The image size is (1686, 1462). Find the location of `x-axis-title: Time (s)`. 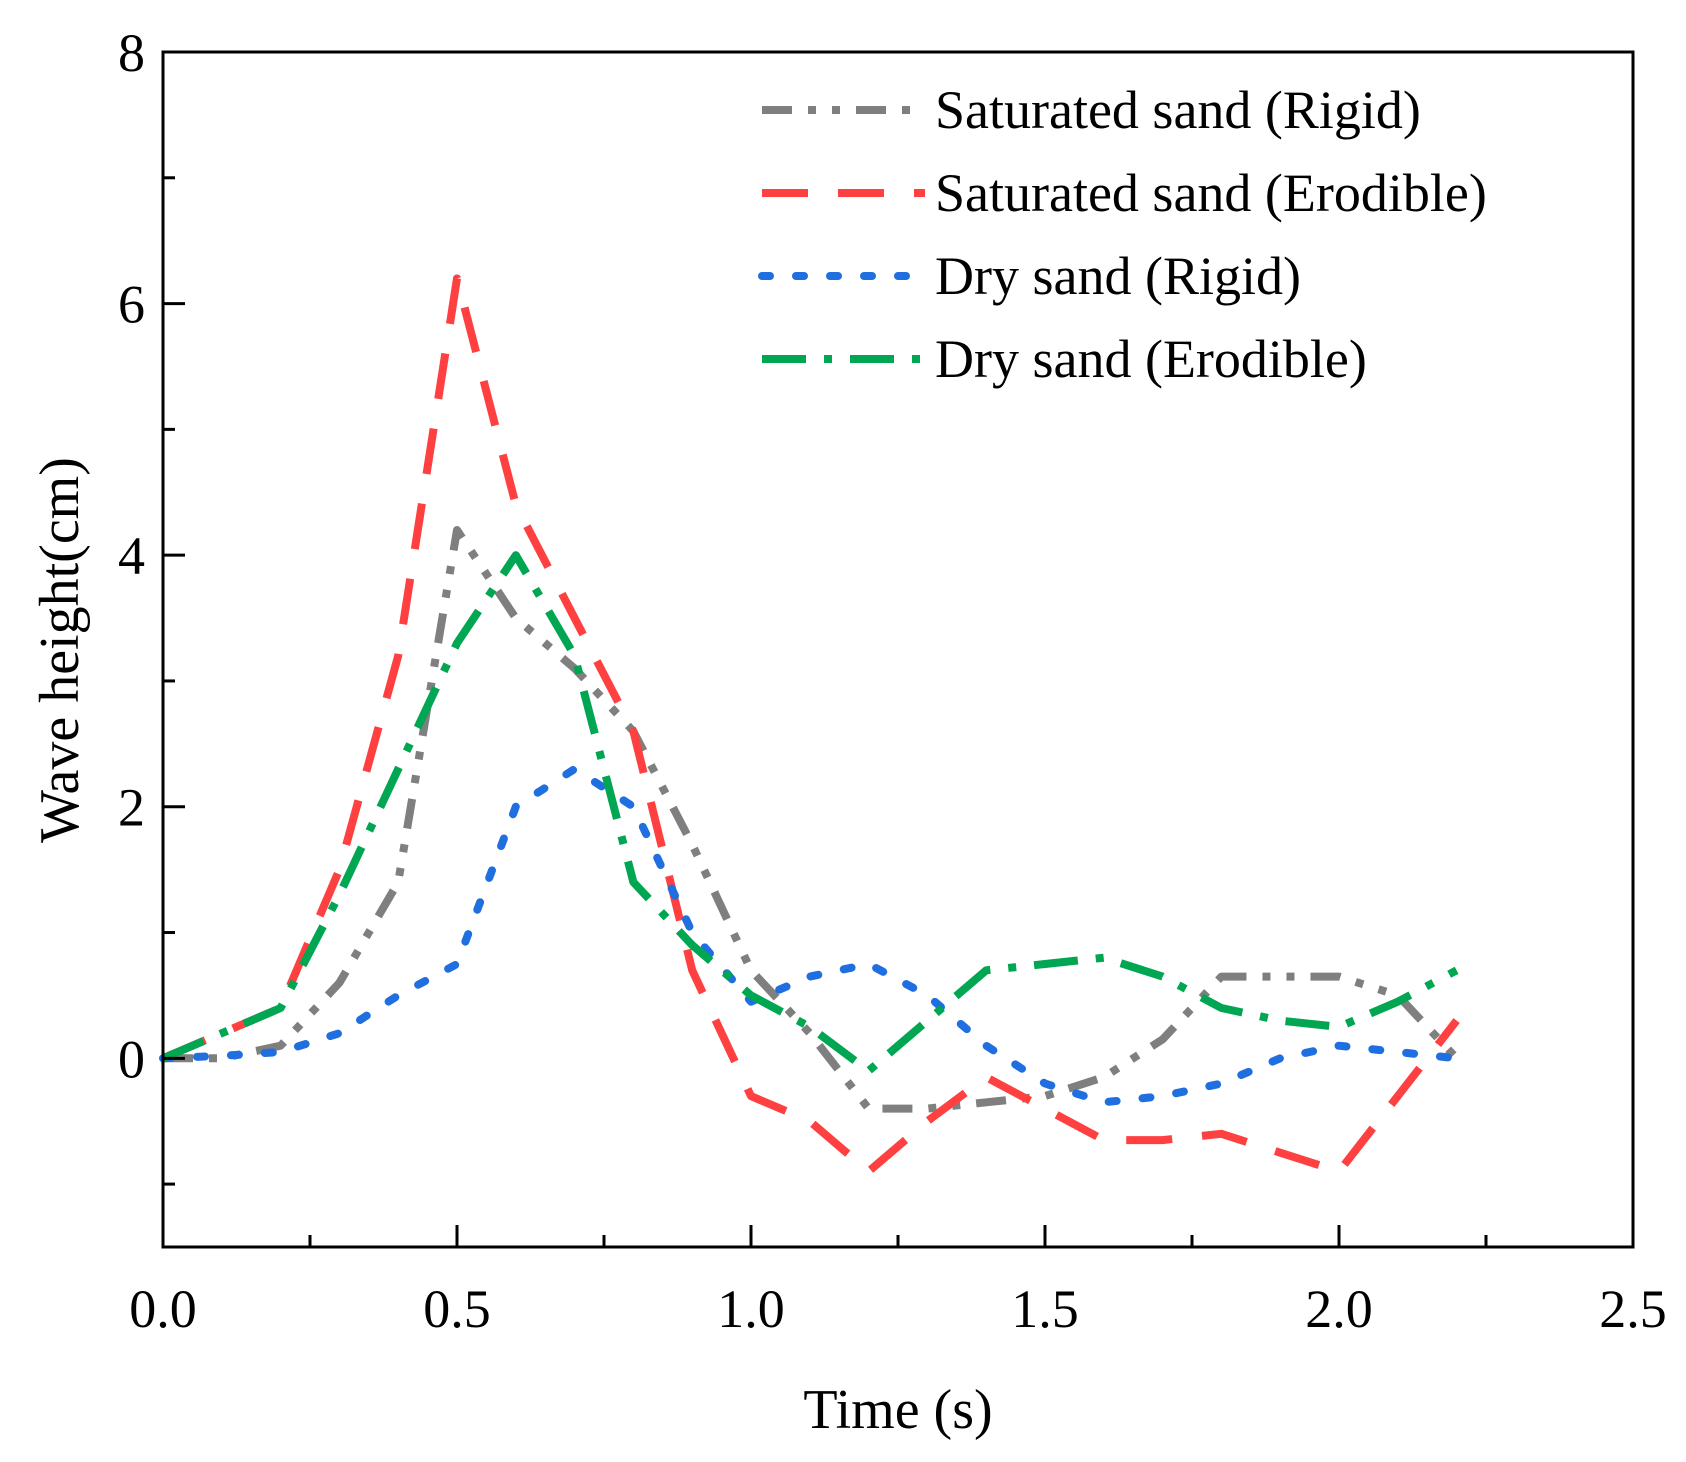

x-axis-title: Time (s) is located at coordinates (897, 1410).